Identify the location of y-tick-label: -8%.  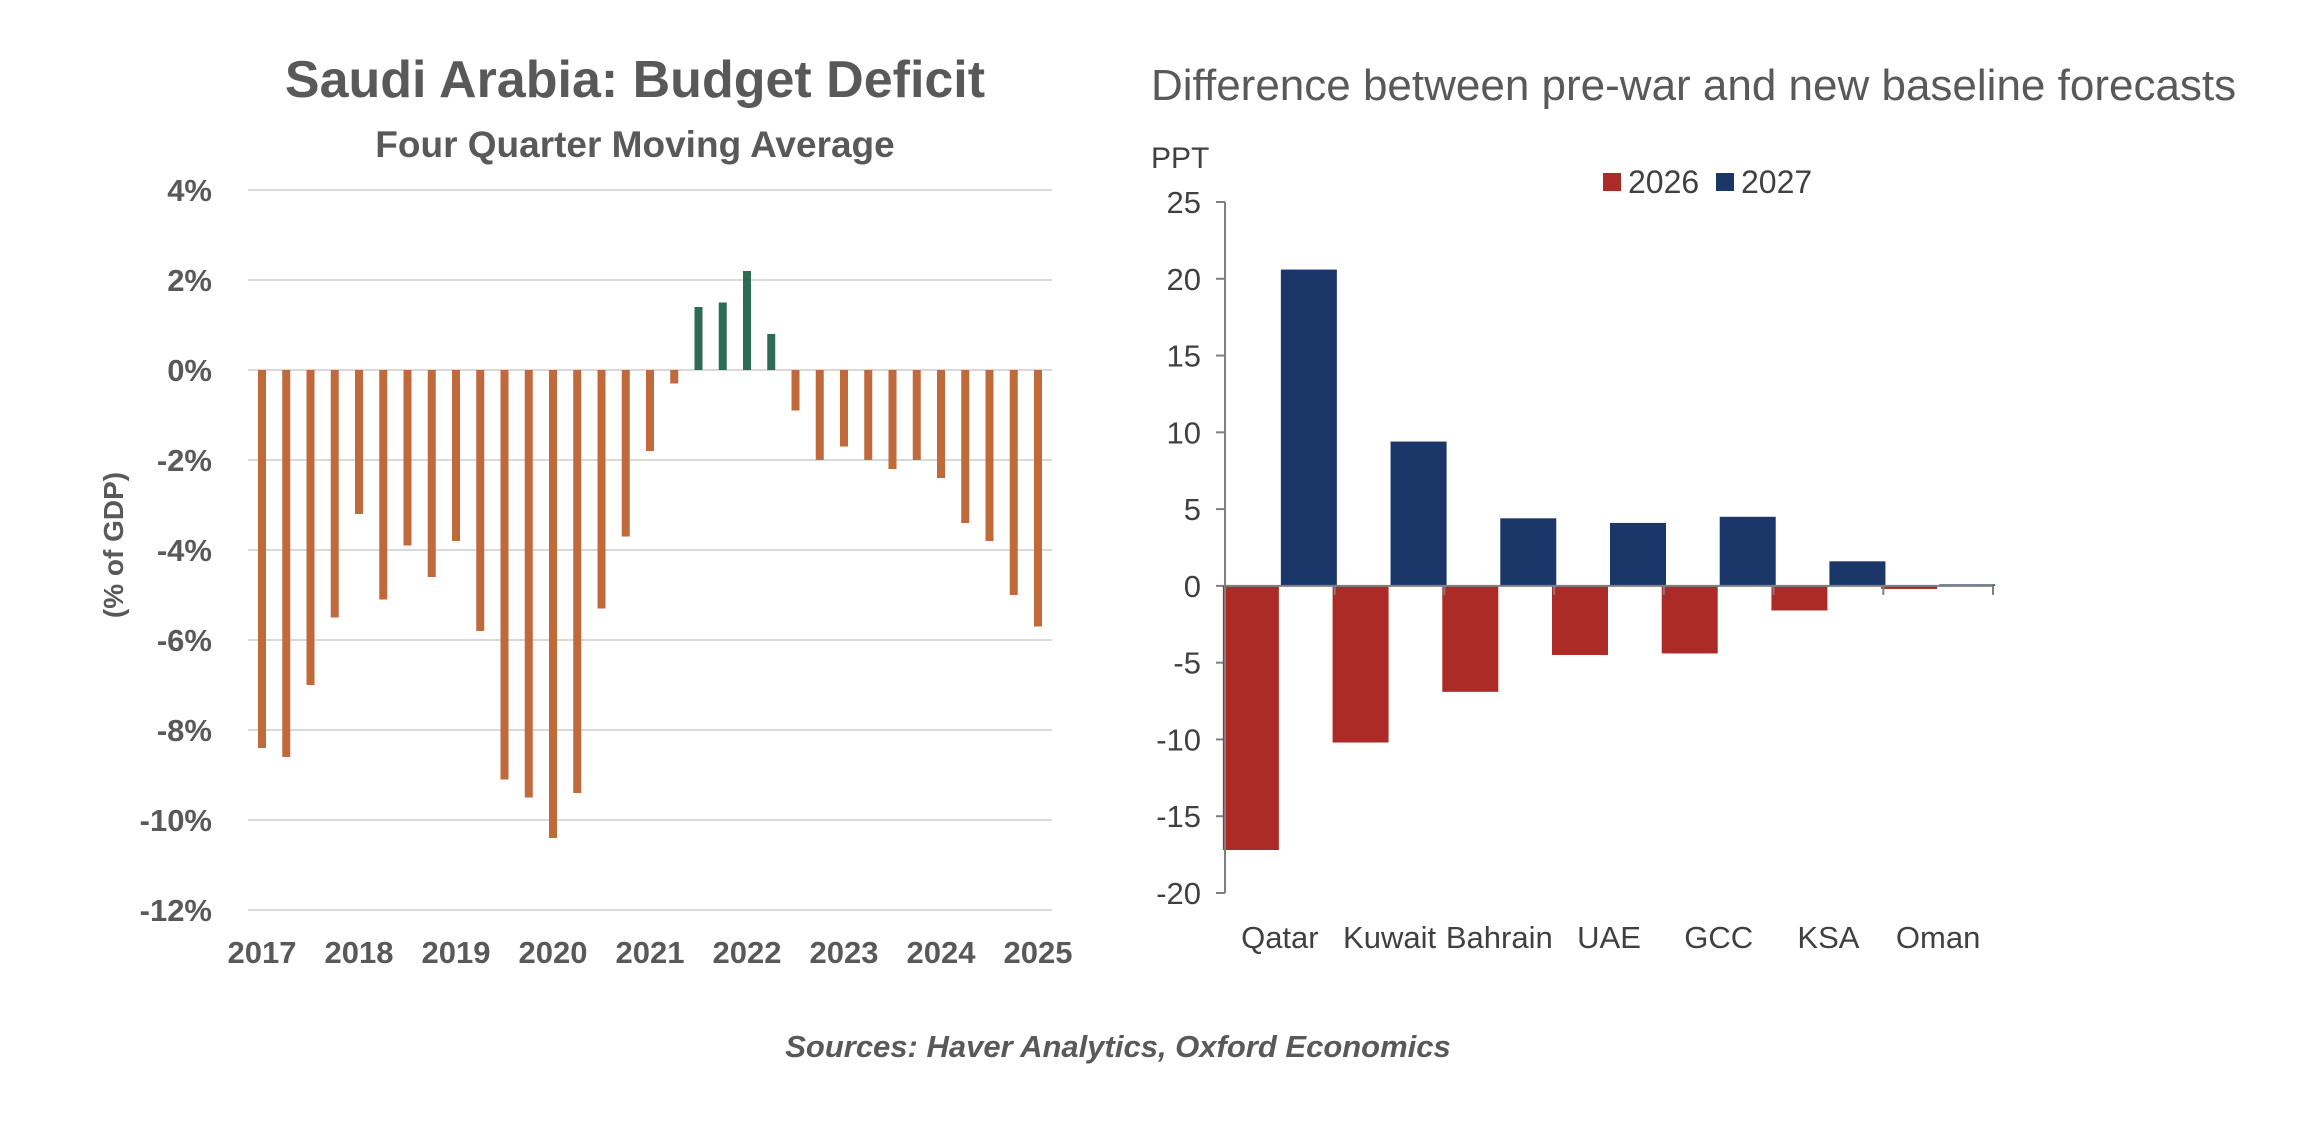
(184, 730).